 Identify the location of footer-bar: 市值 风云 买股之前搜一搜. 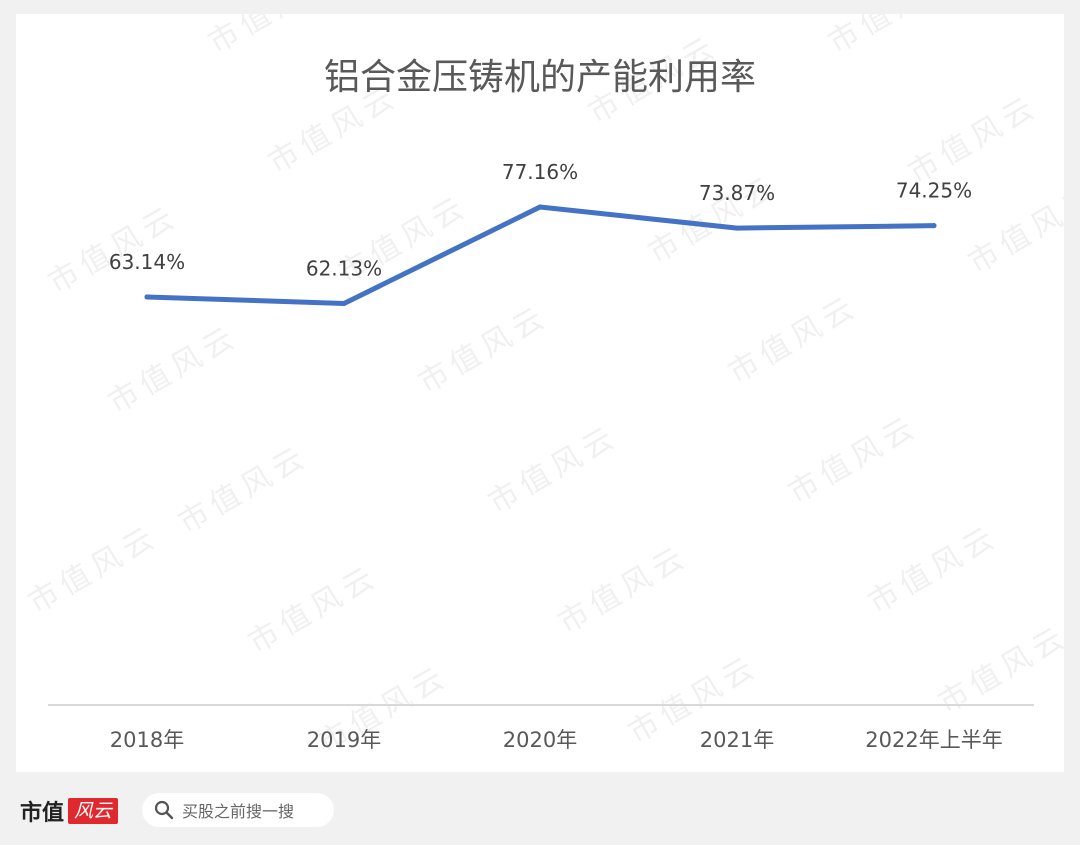
(540, 808).